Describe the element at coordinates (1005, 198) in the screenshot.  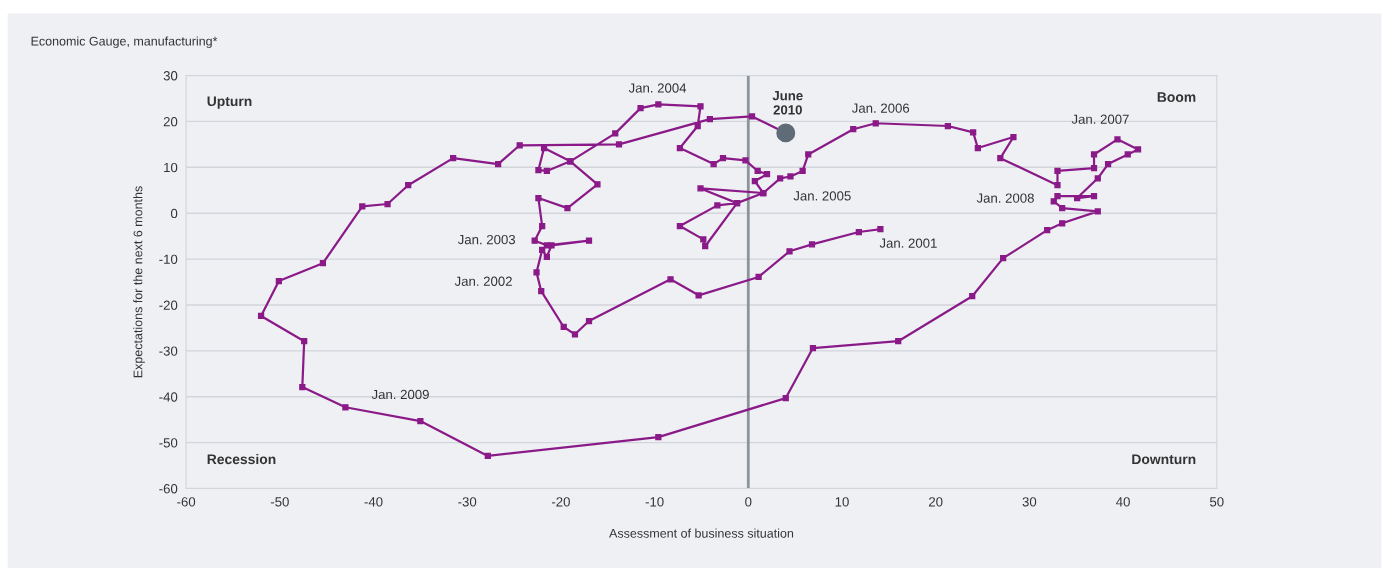
I see `annotation: Jan. 2008` at that location.